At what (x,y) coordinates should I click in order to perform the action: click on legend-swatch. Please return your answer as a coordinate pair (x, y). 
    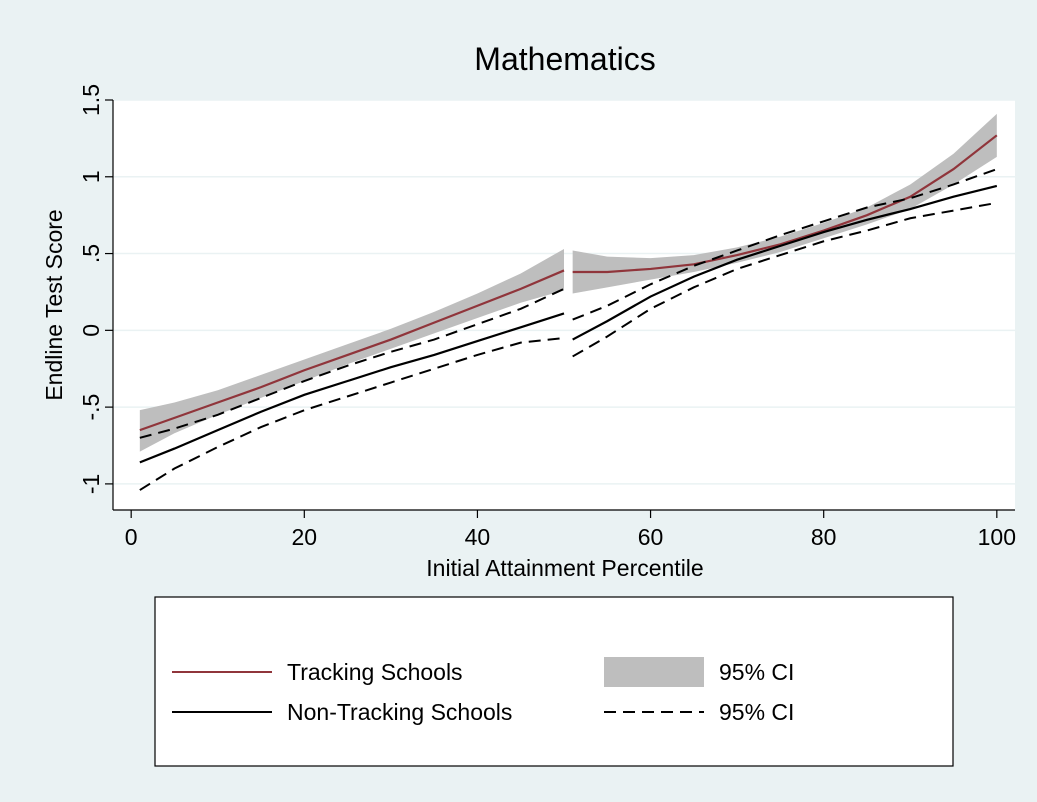
    Looking at the image, I should click on (654, 672).